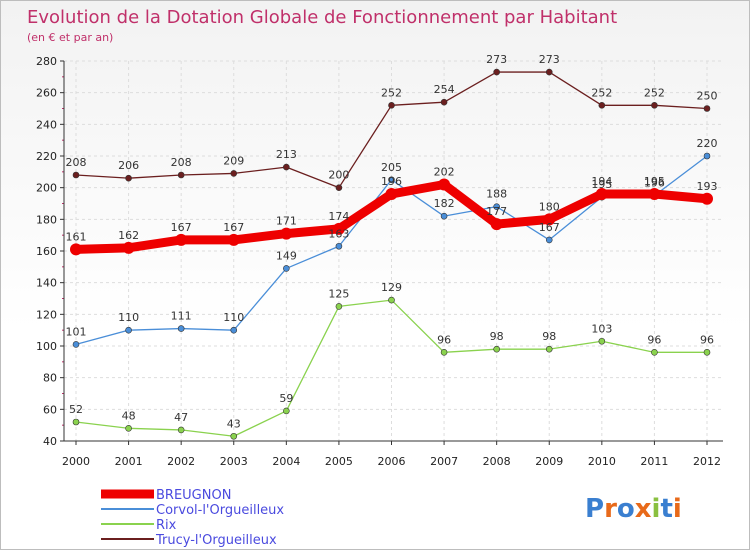  I want to click on data-label-rix: 52, so click(76, 409).